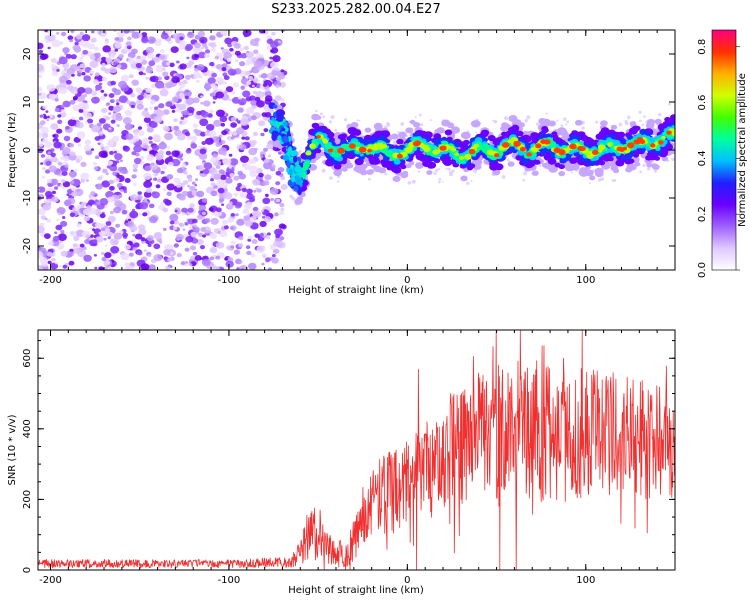 The height and width of the screenshot is (604, 750). I want to click on colorbar-tick-label: 0.4, so click(702, 158).